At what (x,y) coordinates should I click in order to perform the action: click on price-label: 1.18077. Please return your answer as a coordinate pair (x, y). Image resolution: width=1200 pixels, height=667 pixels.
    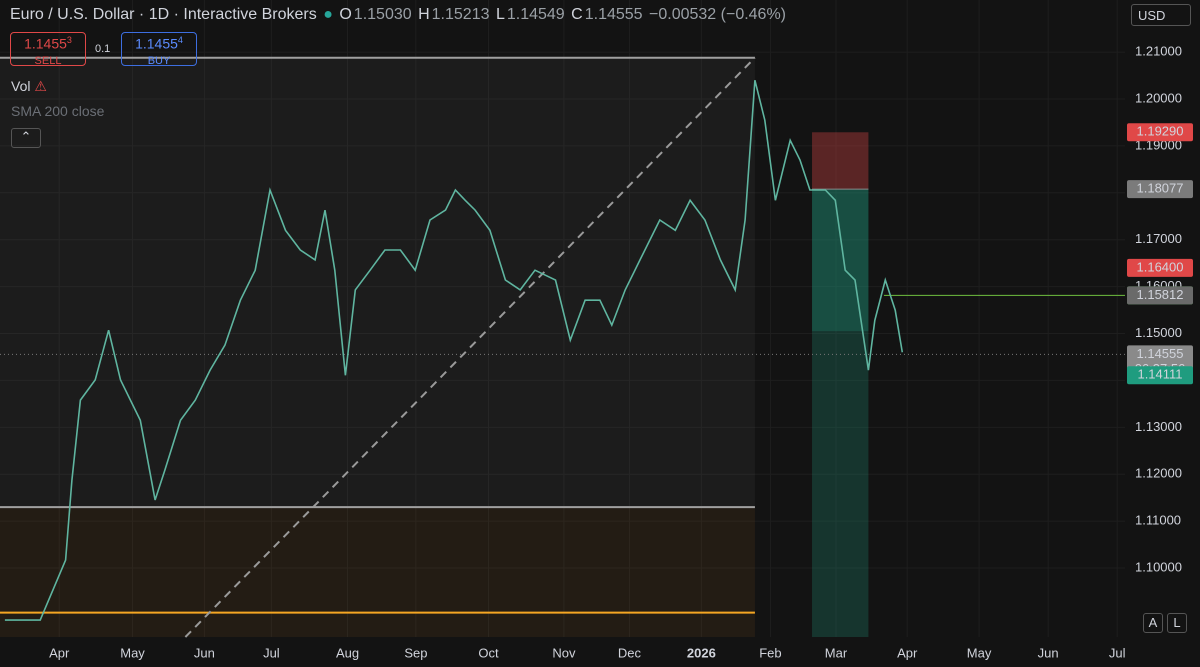
    Looking at the image, I should click on (1160, 188).